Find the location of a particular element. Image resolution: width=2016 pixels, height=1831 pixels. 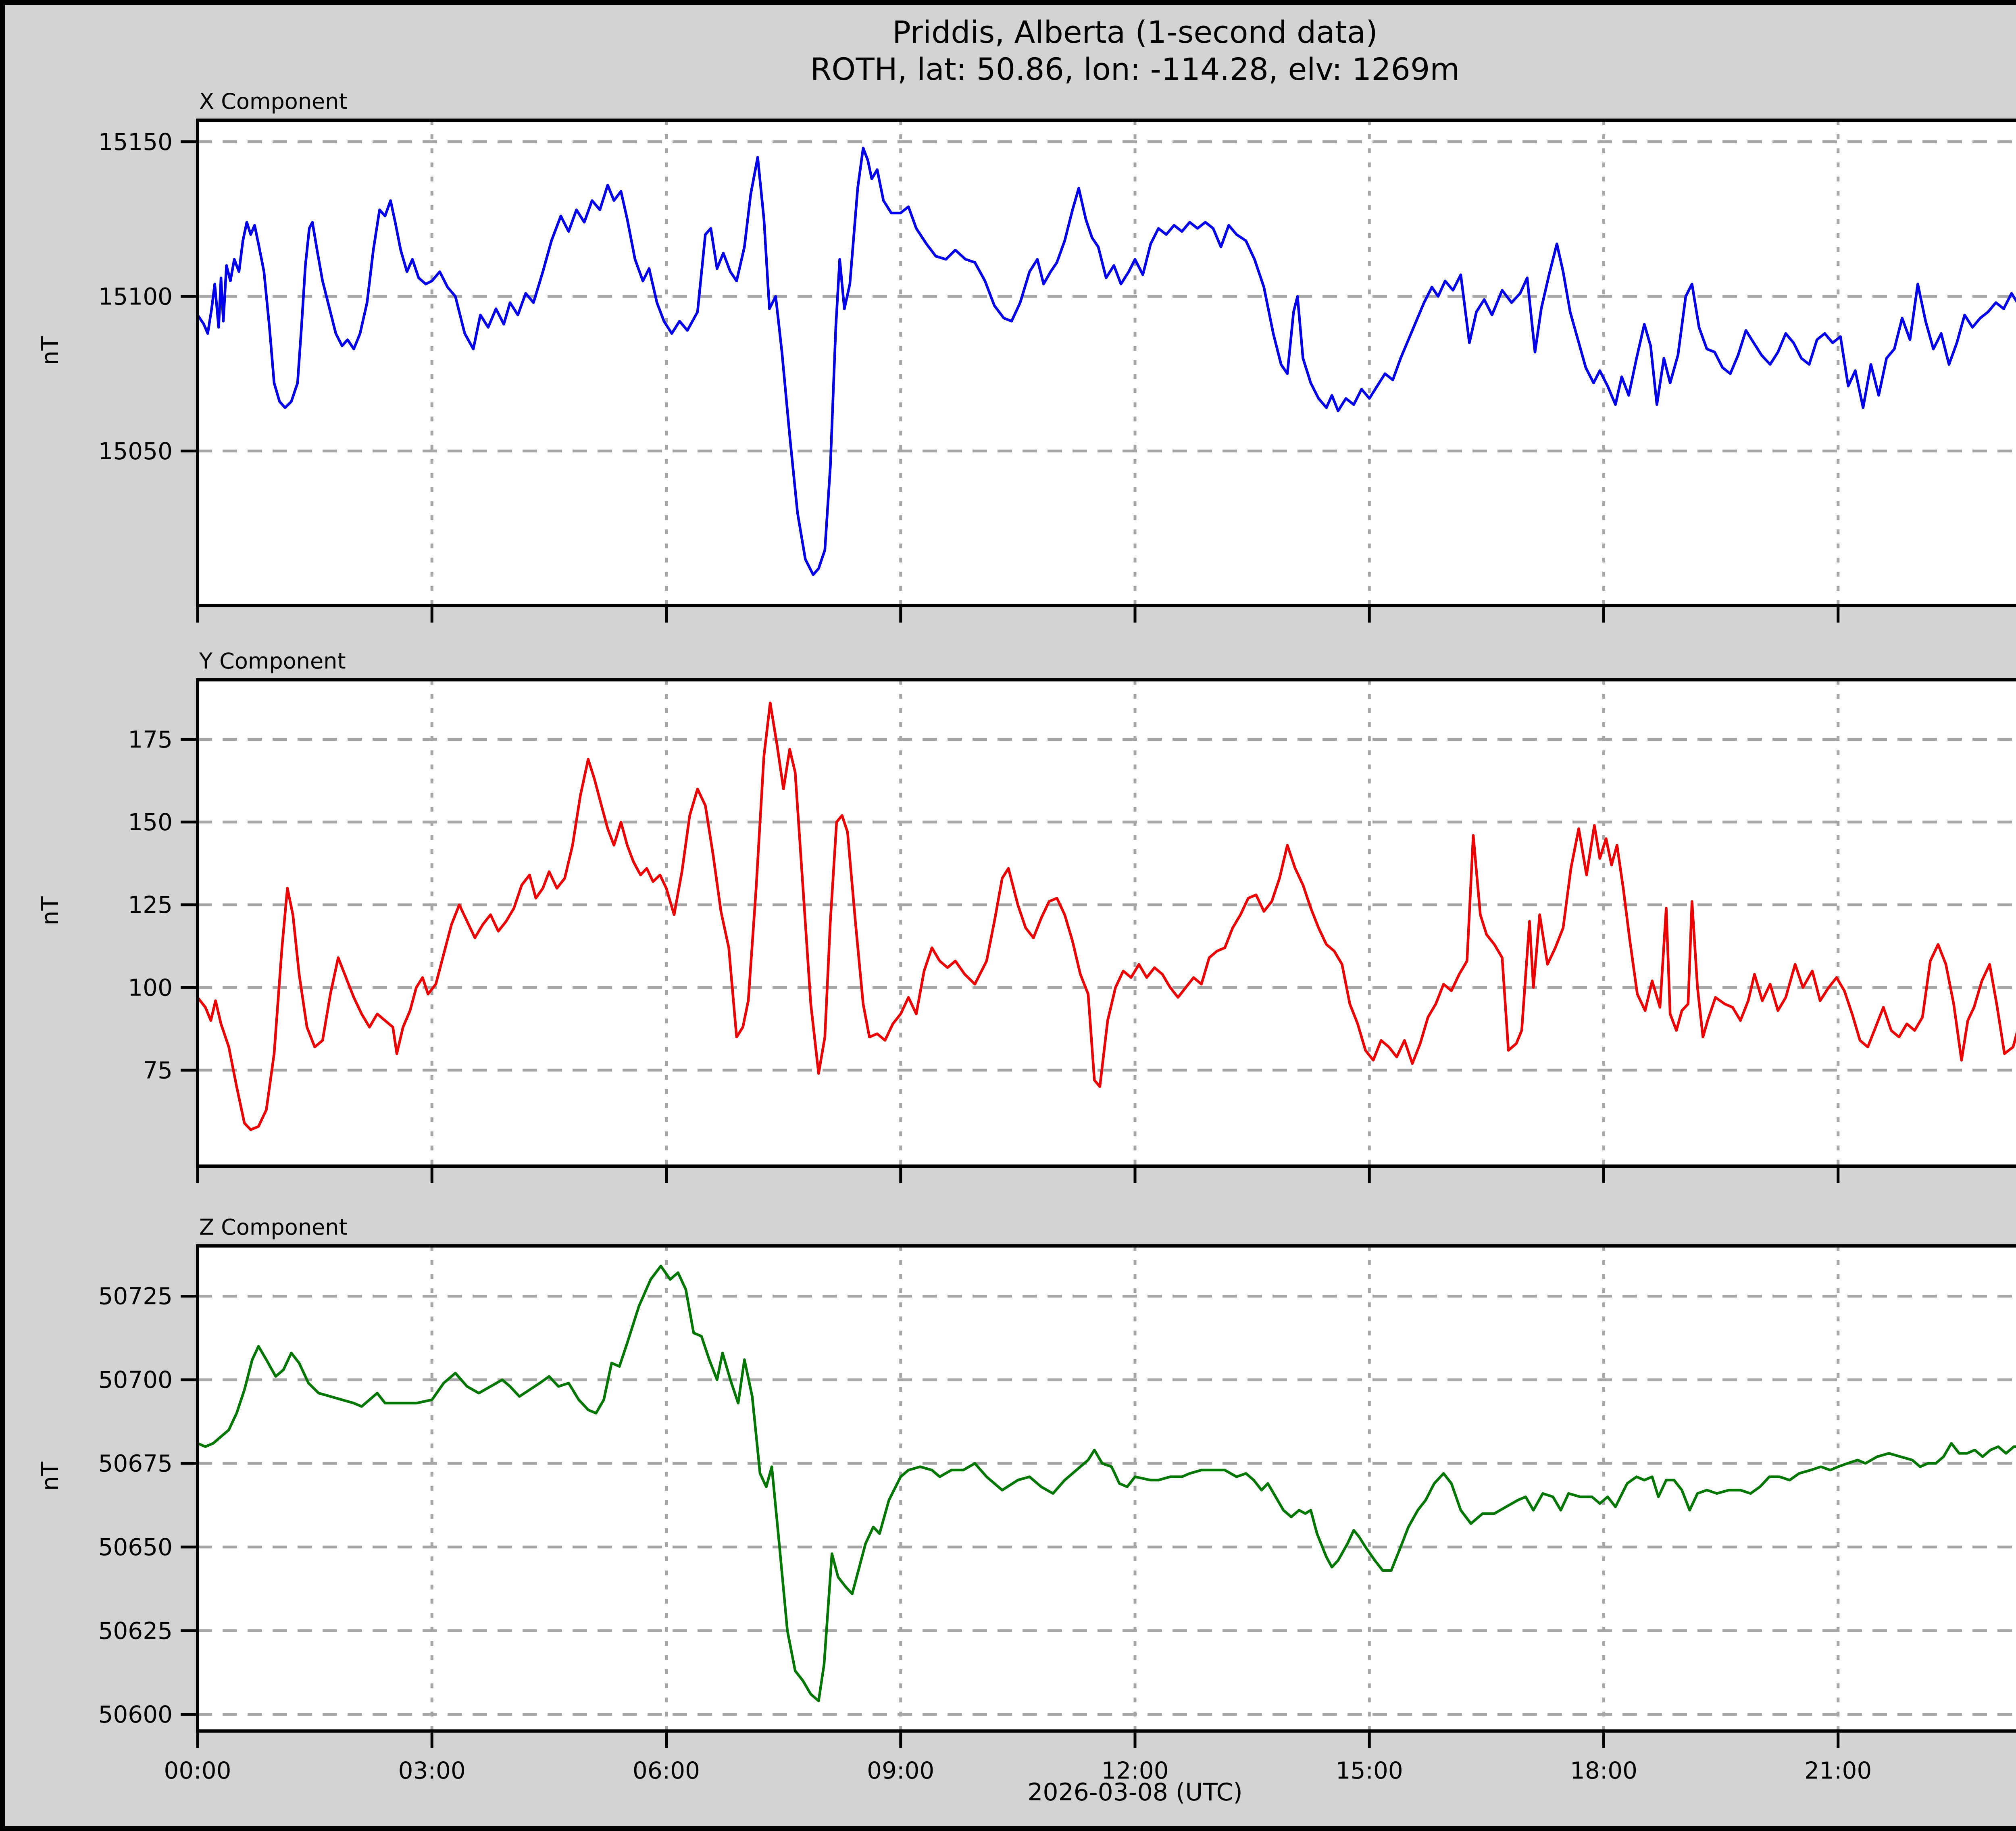

panel-title-x-component: X Component is located at coordinates (274, 101).